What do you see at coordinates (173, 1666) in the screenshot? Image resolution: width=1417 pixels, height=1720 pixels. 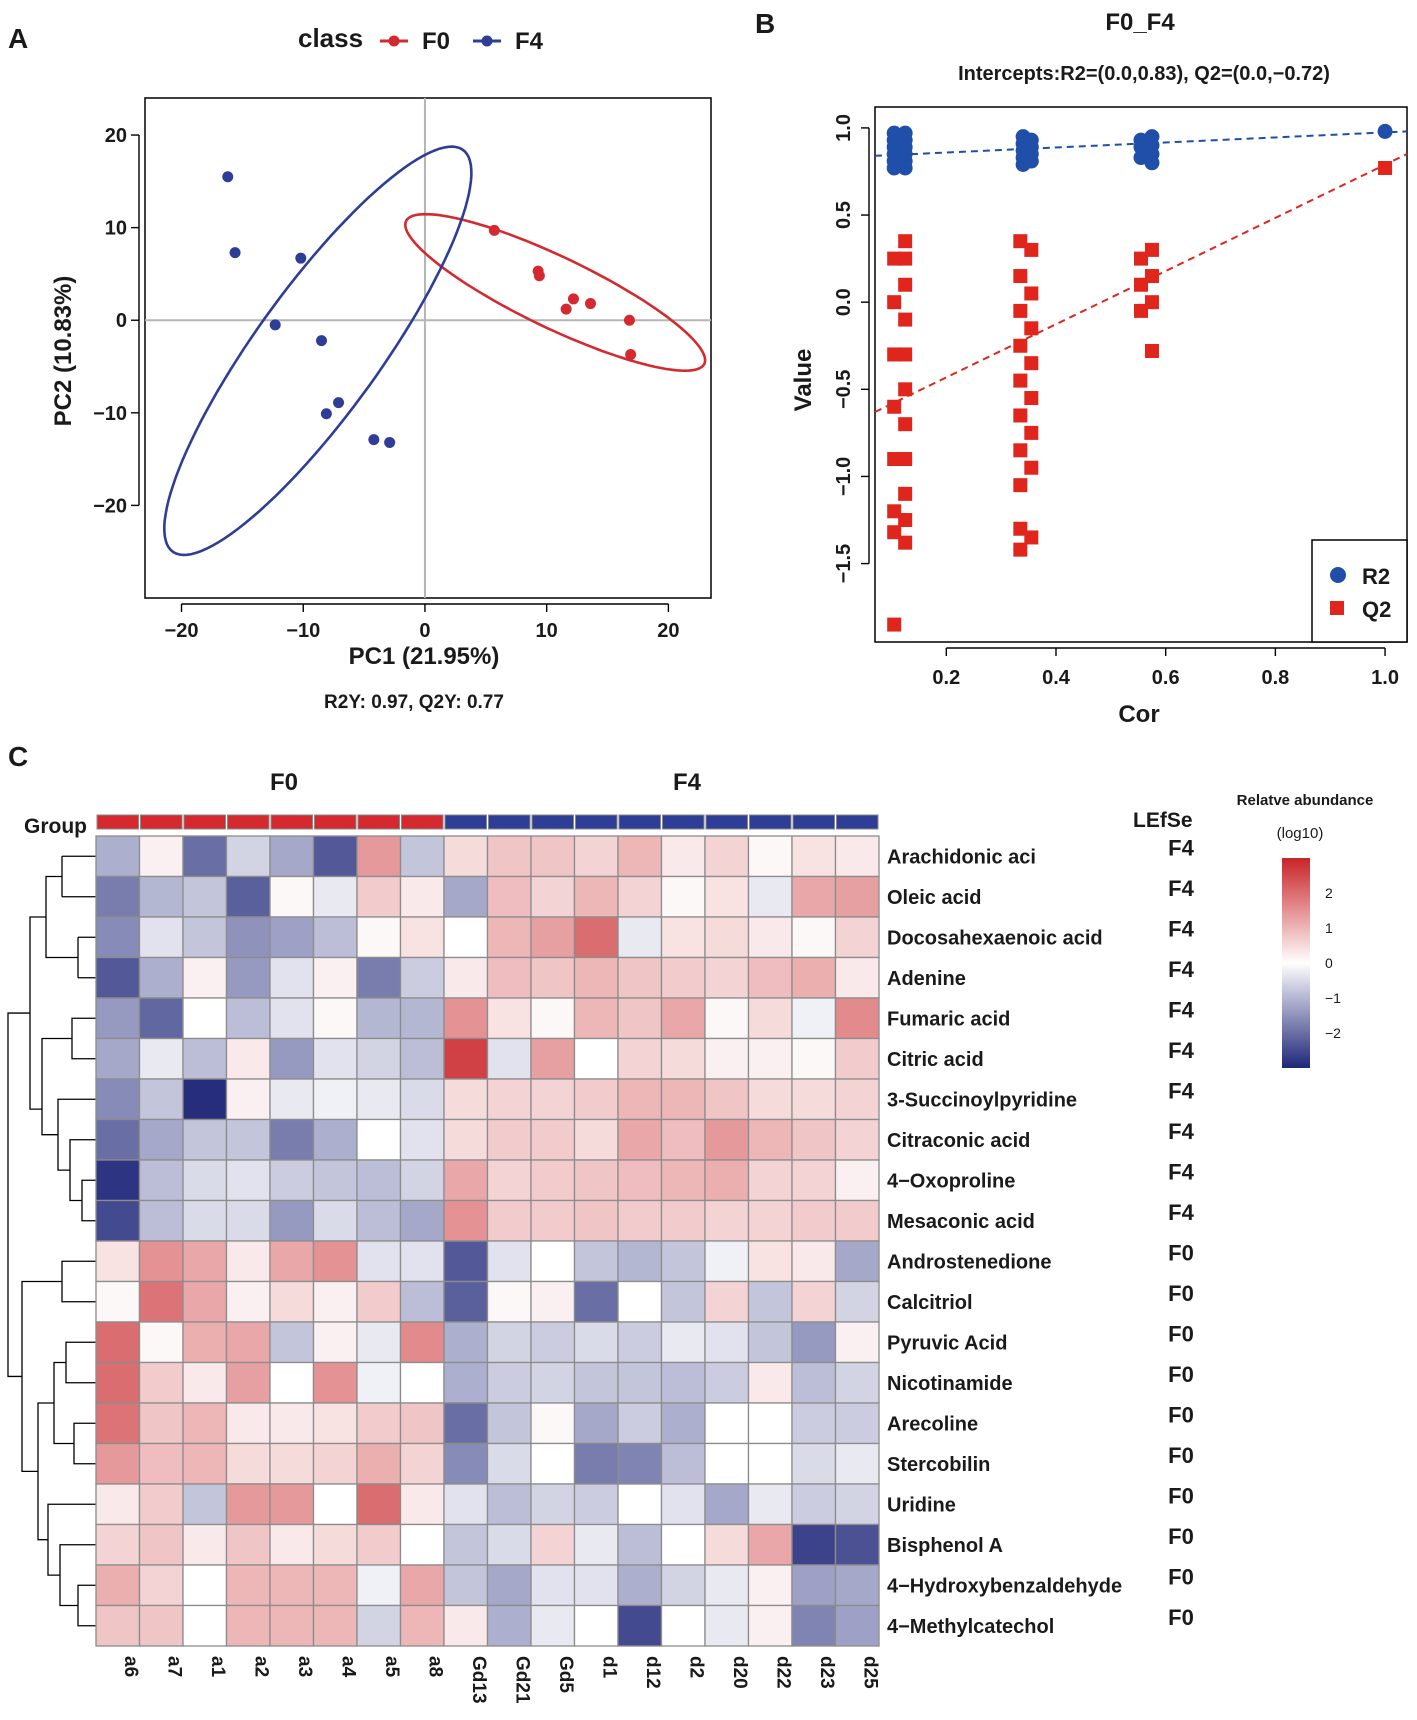 I see `column-label-a7: a7` at bounding box center [173, 1666].